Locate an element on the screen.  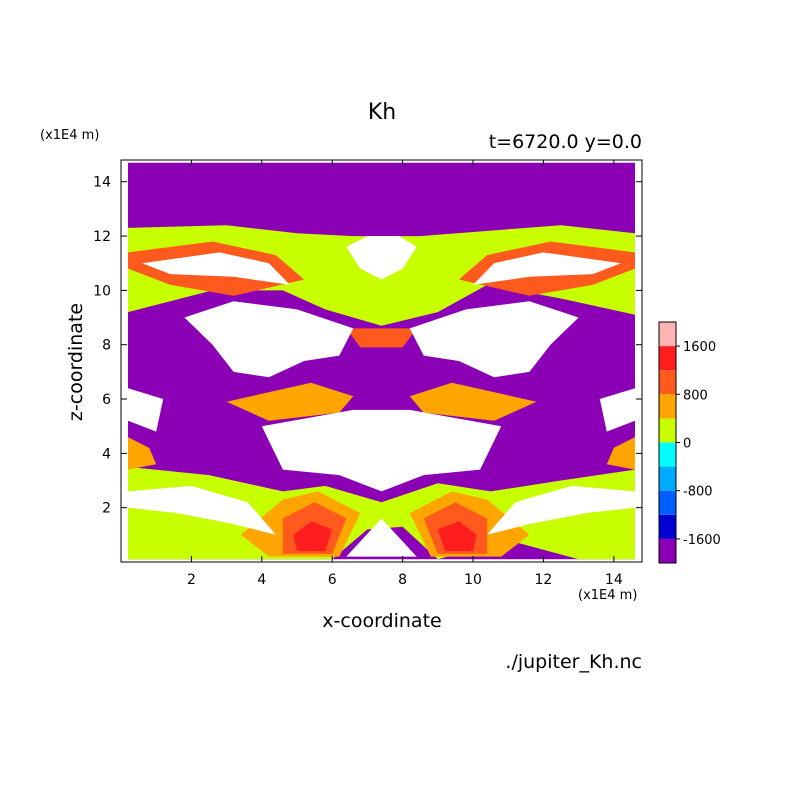
y-tick-label: 8 is located at coordinates (106, 346).